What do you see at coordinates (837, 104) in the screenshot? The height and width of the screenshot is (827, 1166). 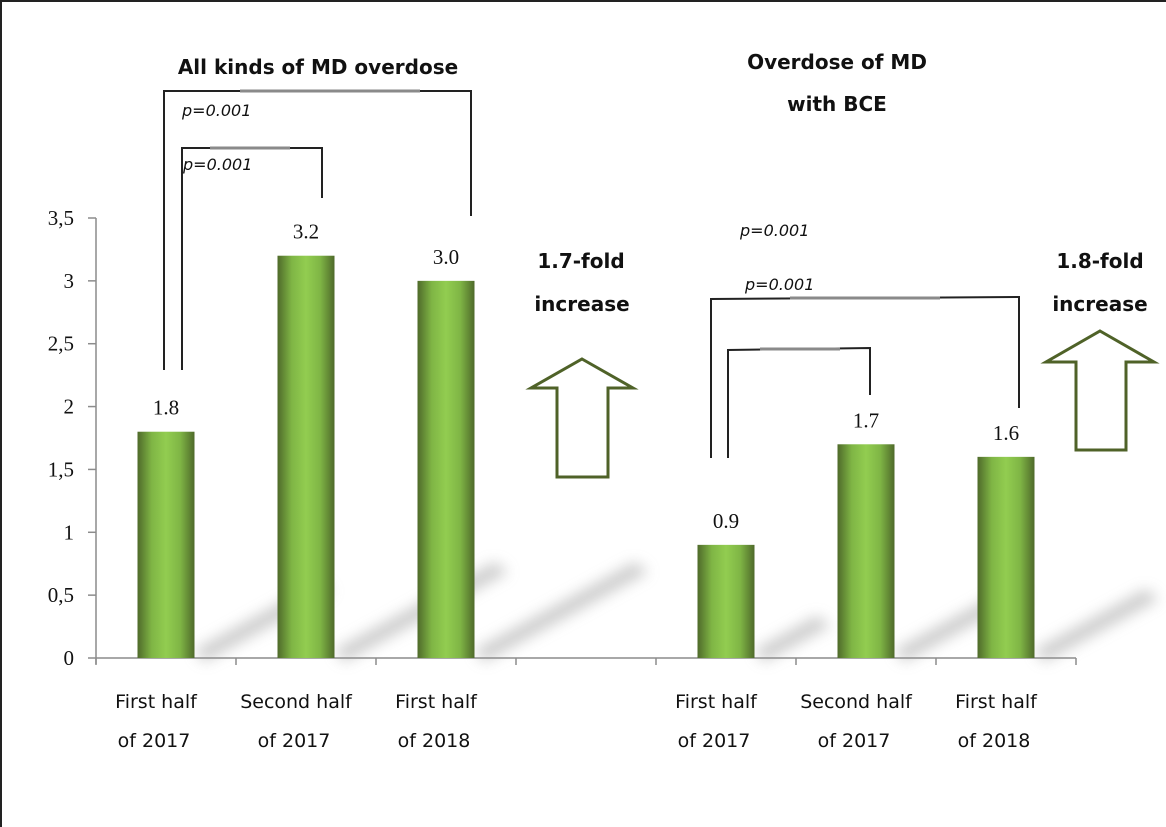 I see `panel-title: with BCE` at bounding box center [837, 104].